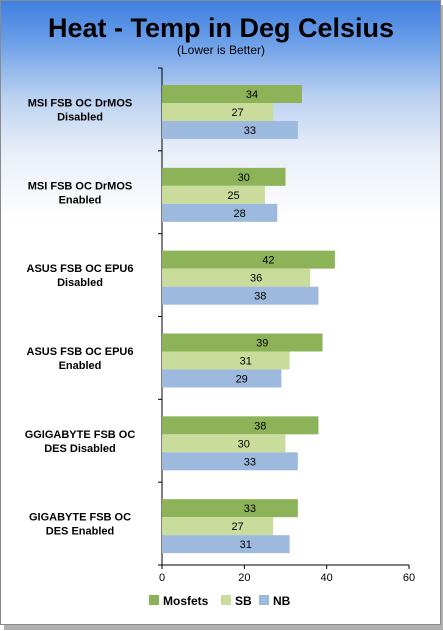 The image size is (443, 631). I want to click on data-label: 34, so click(252, 95).